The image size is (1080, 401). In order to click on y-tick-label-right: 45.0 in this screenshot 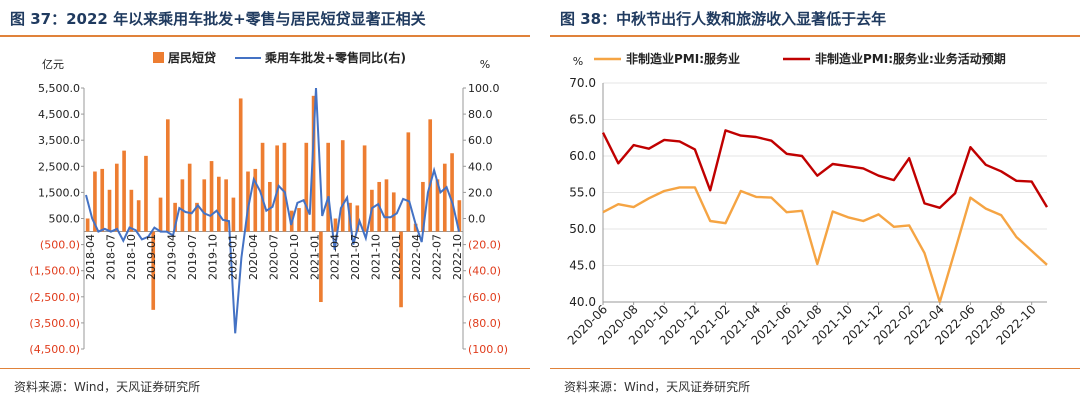, I will do `click(582, 266)`.